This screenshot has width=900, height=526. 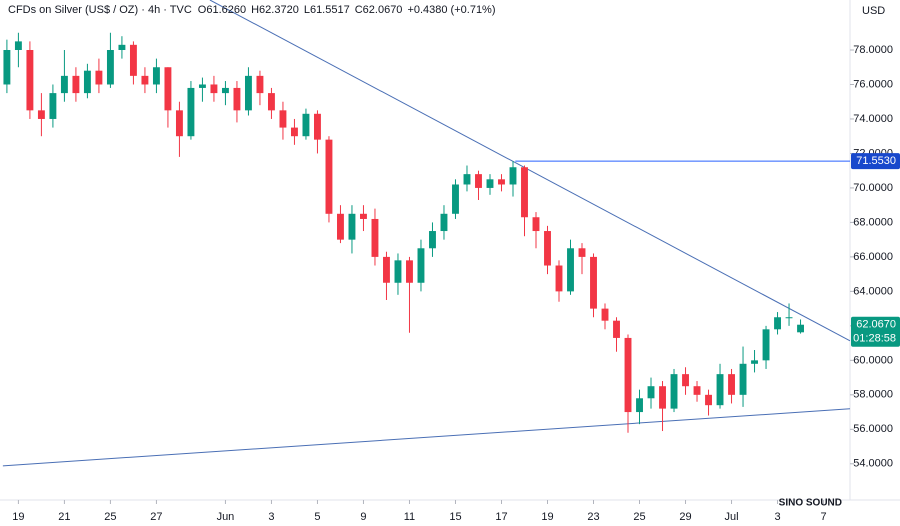 What do you see at coordinates (873, 50) in the screenshot?
I see `y-tick-label: 78.0000` at bounding box center [873, 50].